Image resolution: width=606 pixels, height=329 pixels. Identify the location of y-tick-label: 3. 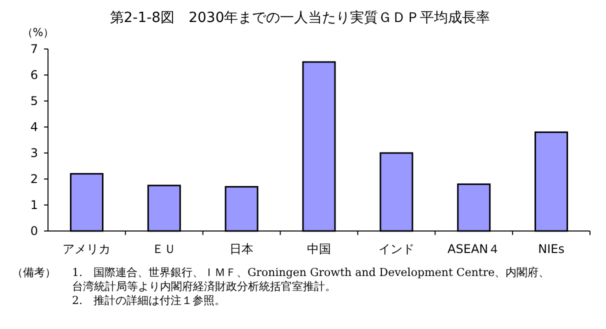
(34, 153).